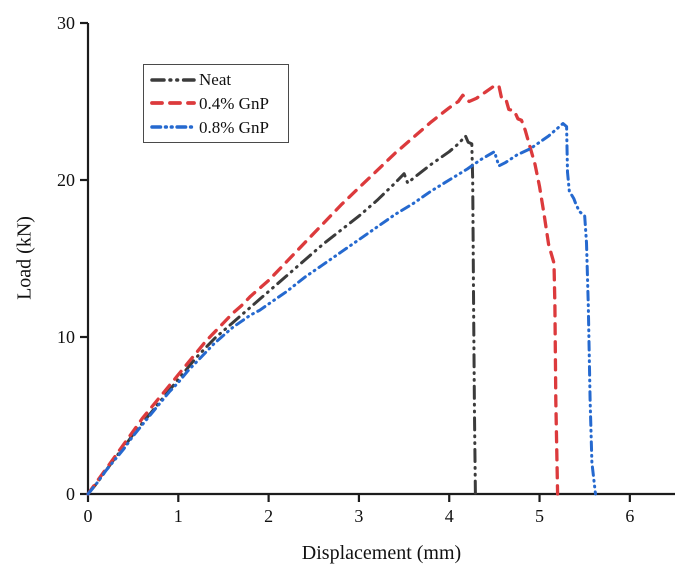  I want to click on legend-label: 0.4% GnP, so click(234, 103).